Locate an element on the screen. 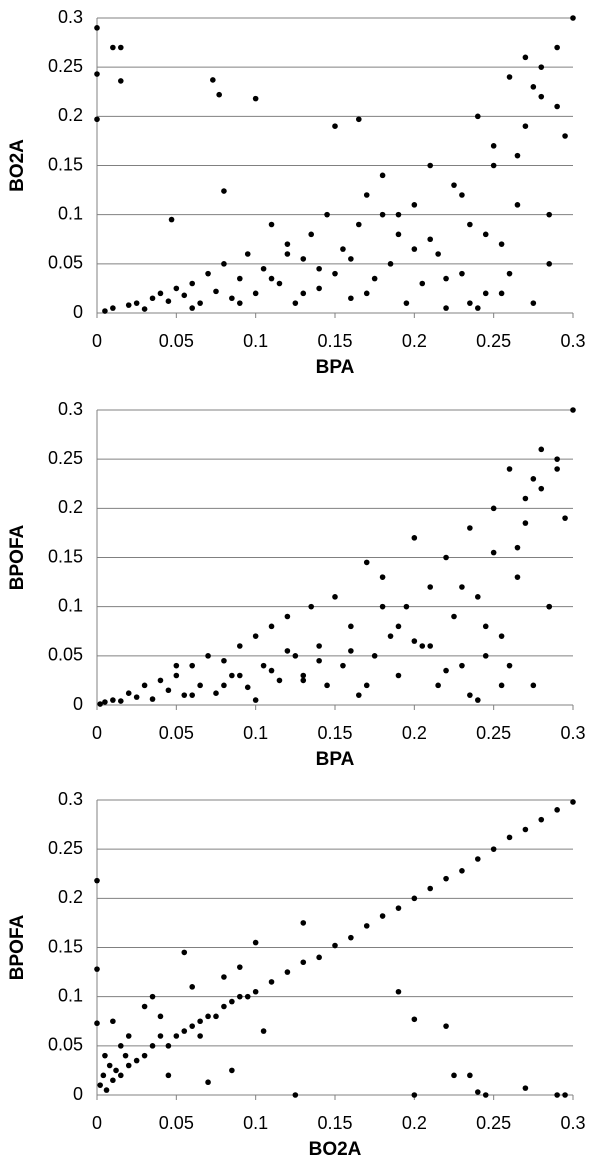 The height and width of the screenshot is (1165, 590). x-axis-label: BPA is located at coordinates (335, 367).